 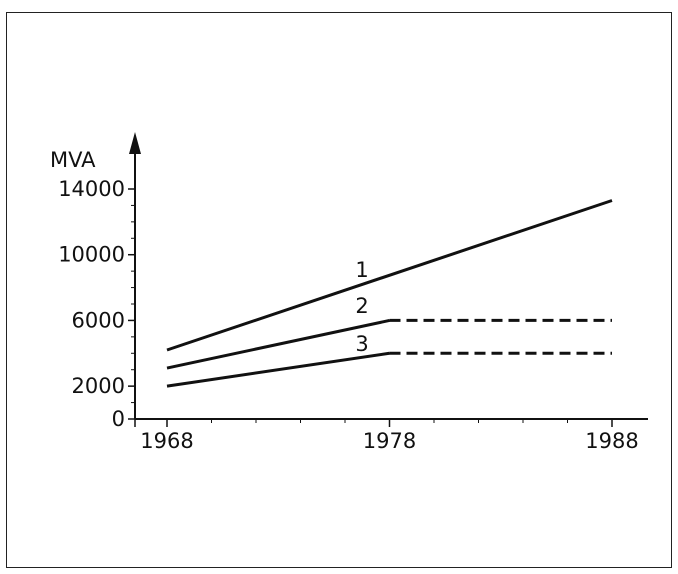 What do you see at coordinates (91, 189) in the screenshot?
I see `y-tick-label-14000: 14000` at bounding box center [91, 189].